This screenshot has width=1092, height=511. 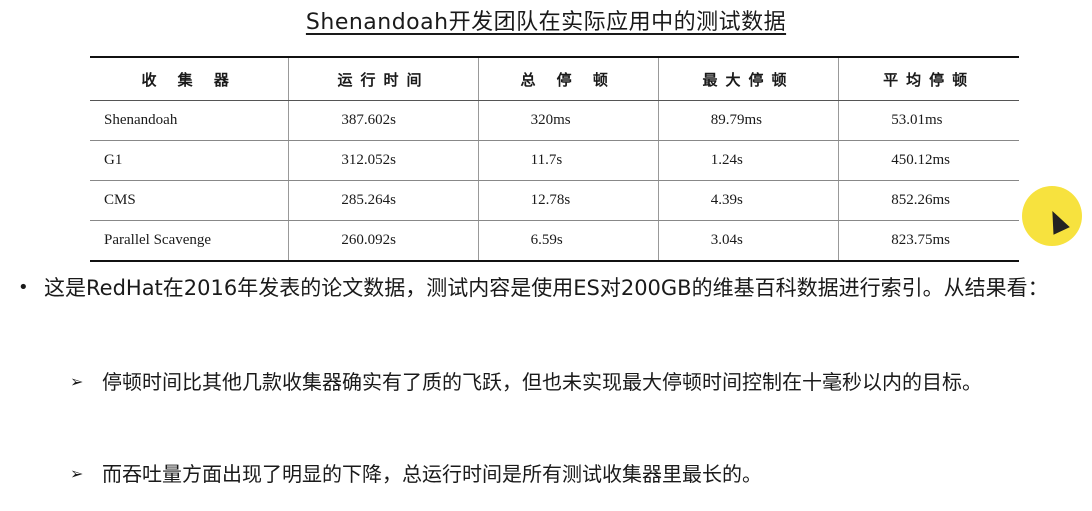 I want to click on cell-run-time: 285.264s, so click(x=383, y=200).